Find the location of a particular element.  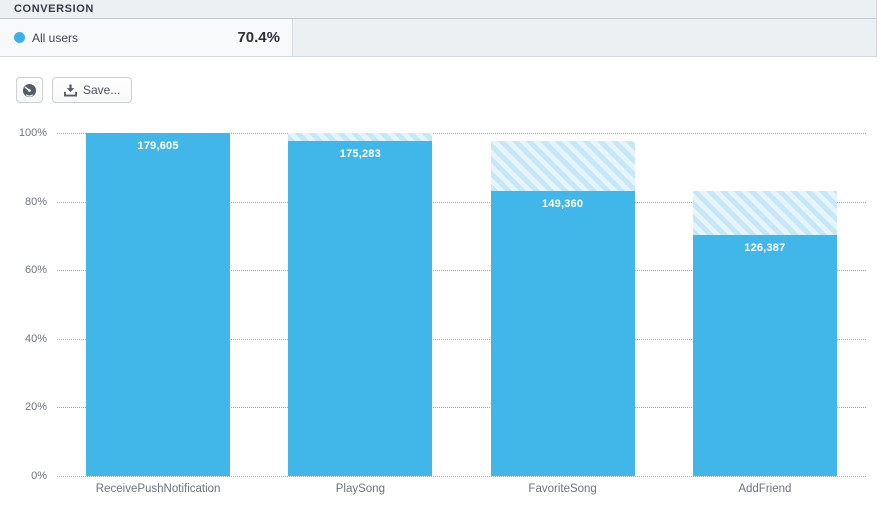

legend-row: All users 70.4% is located at coordinates (438, 38).